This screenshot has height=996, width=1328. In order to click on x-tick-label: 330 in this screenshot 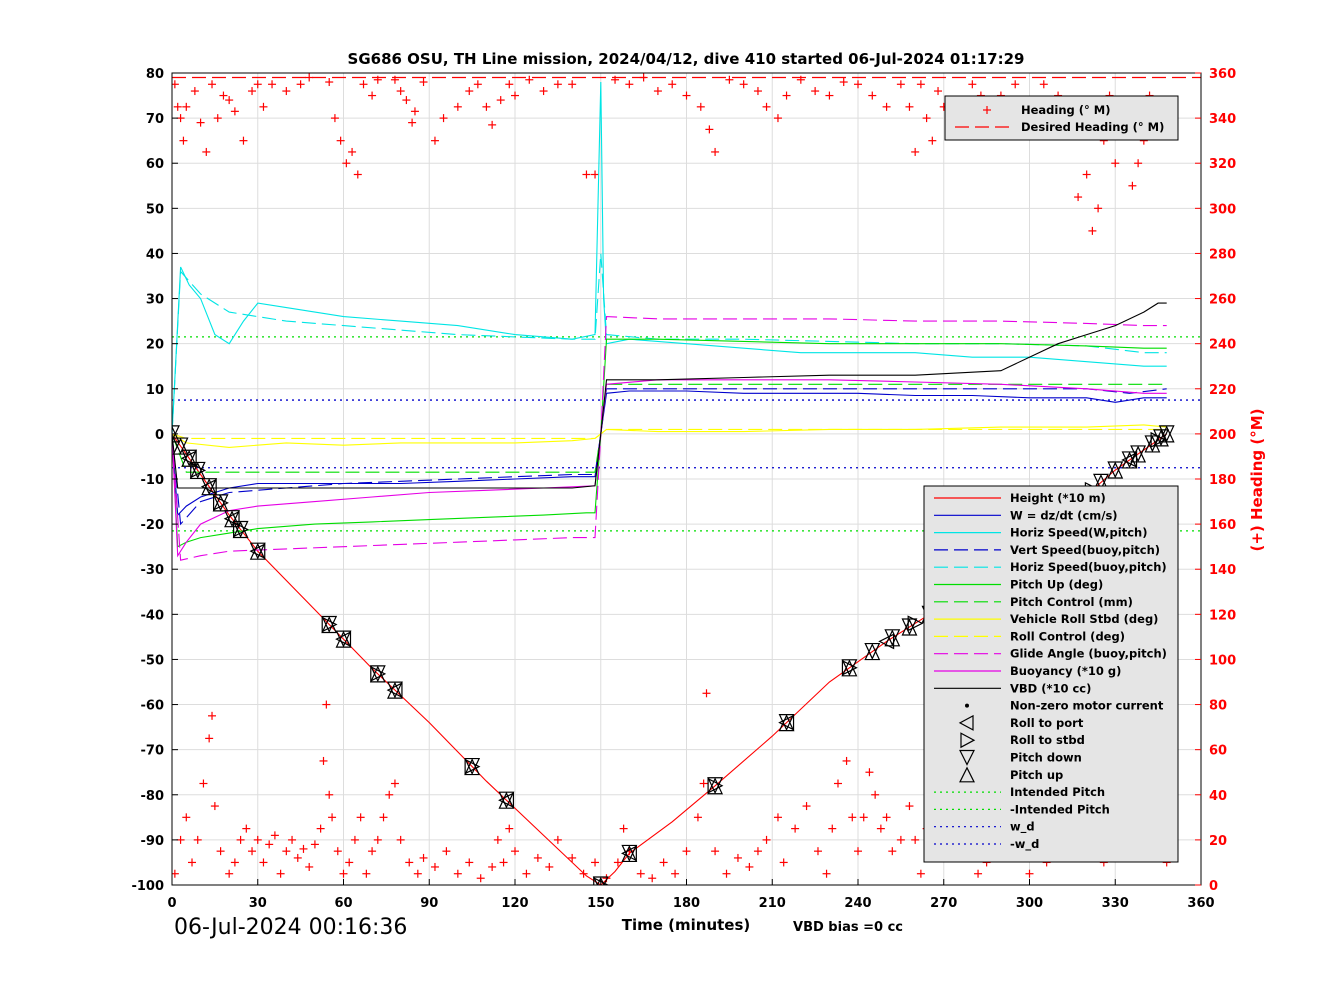, I will do `click(1115, 903)`.